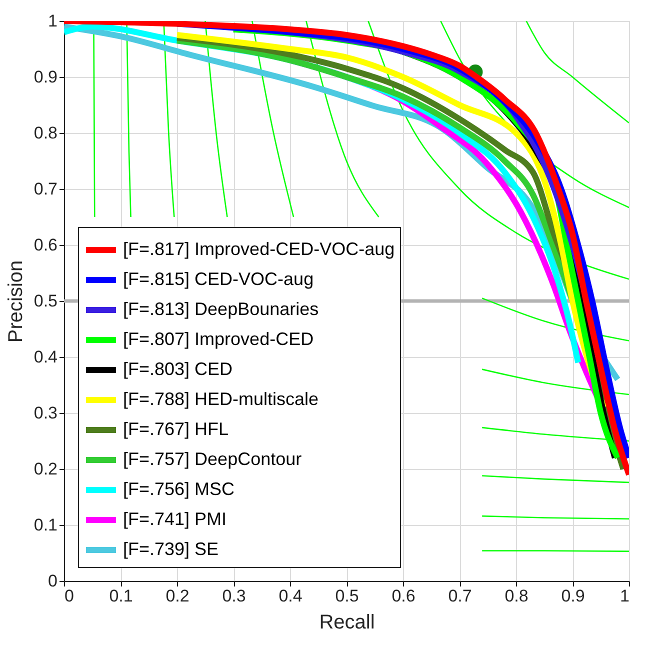  I want to click on y-tick-label: 0.3, so click(46, 413).